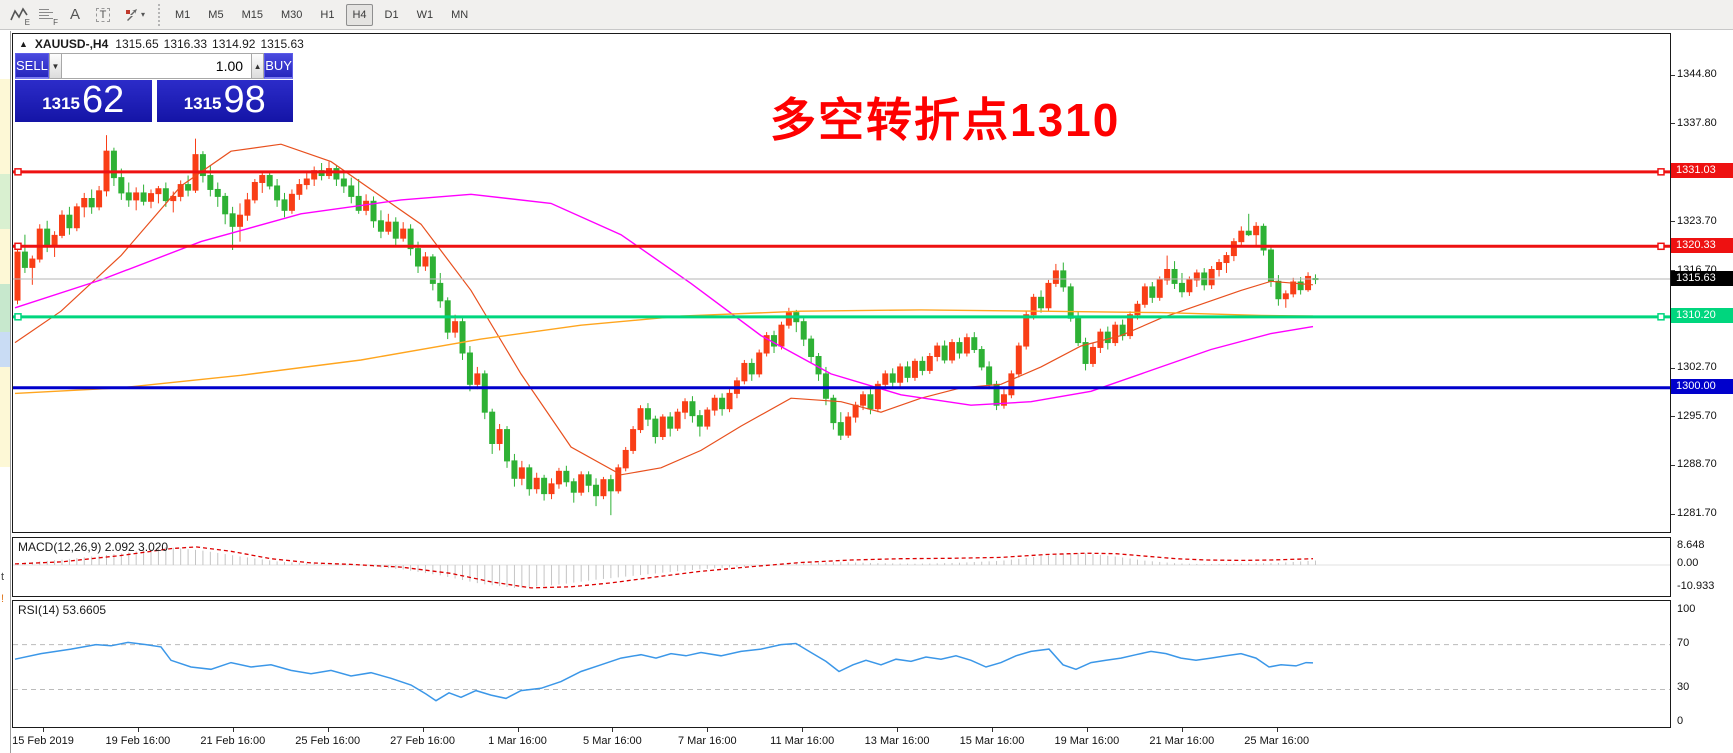  I want to click on macd-signal-line, so click(664, 567).